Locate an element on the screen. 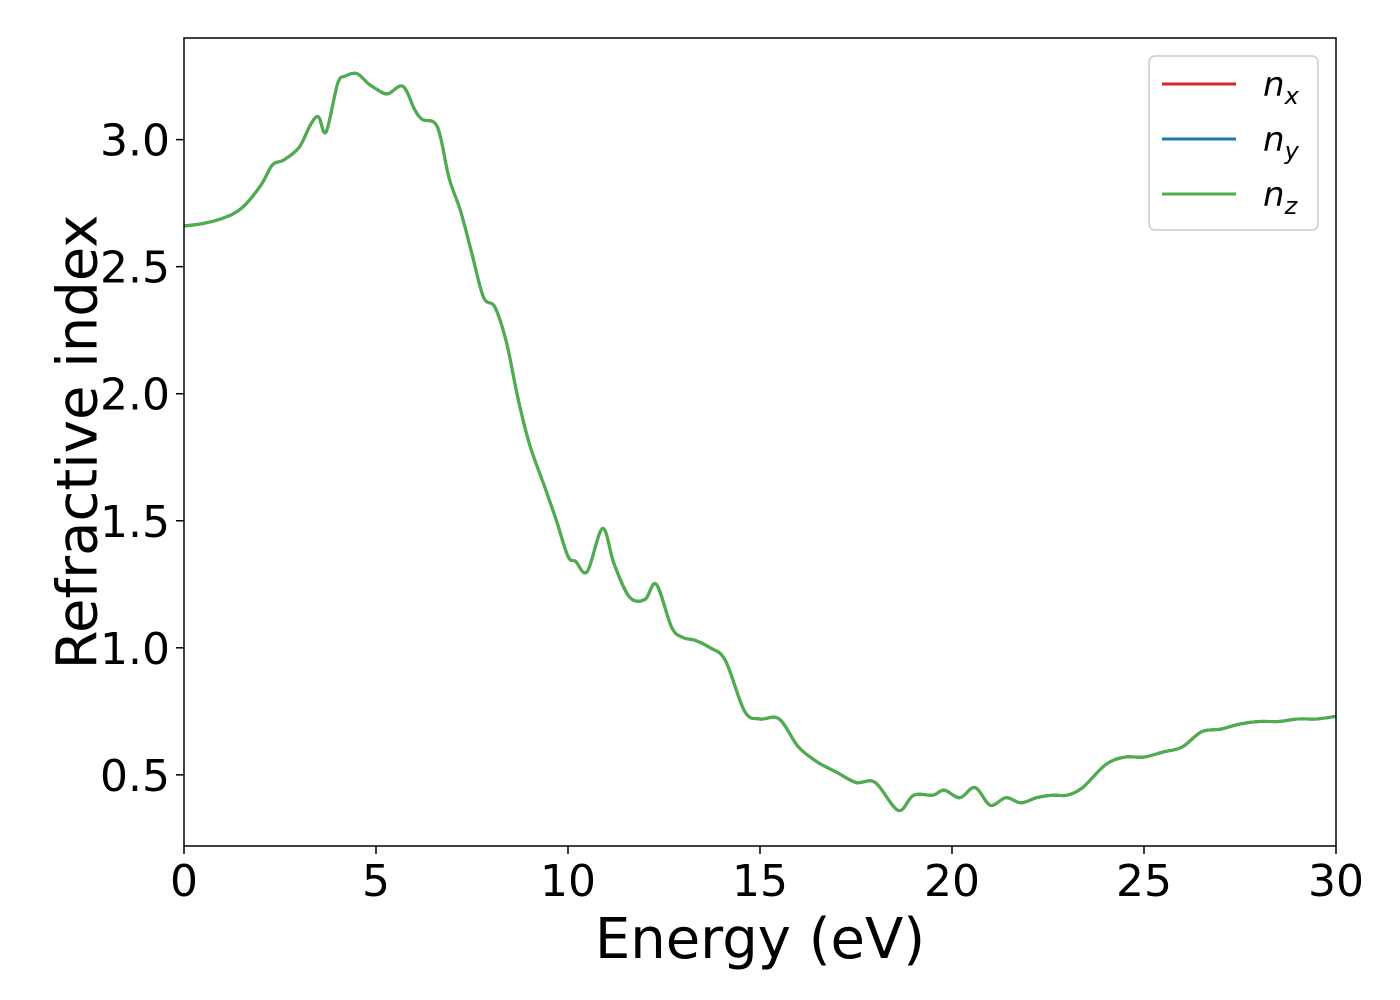  y-tick-label: 3.0 is located at coordinates (135, 141).